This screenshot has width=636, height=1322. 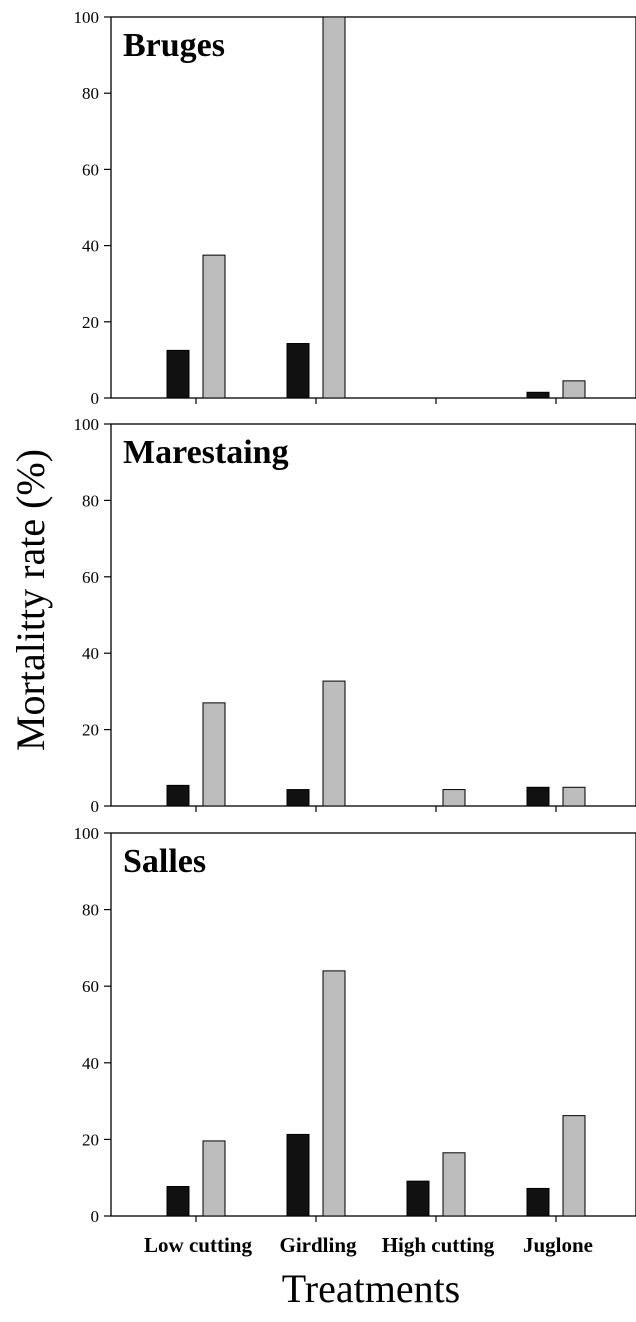 I want to click on x-category-label: Girdling, so click(x=318, y=1245).